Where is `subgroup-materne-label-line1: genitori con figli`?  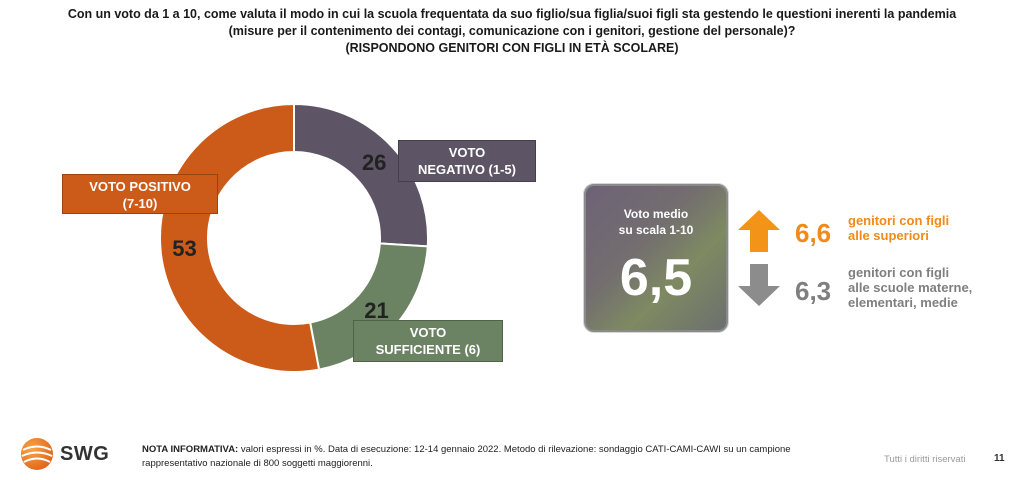 subgroup-materne-label-line1: genitori con figli is located at coordinates (899, 272).